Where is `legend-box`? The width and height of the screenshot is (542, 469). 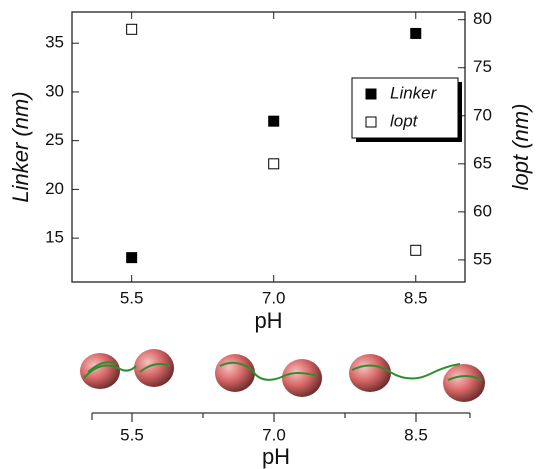 legend-box is located at coordinates (405, 108).